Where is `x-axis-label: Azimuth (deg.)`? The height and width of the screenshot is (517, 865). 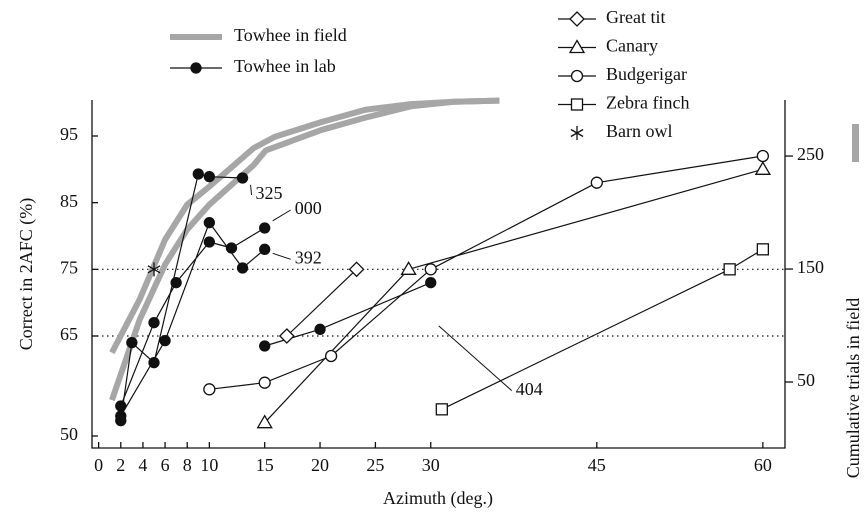 x-axis-label: Azimuth (deg.) is located at coordinates (438, 498).